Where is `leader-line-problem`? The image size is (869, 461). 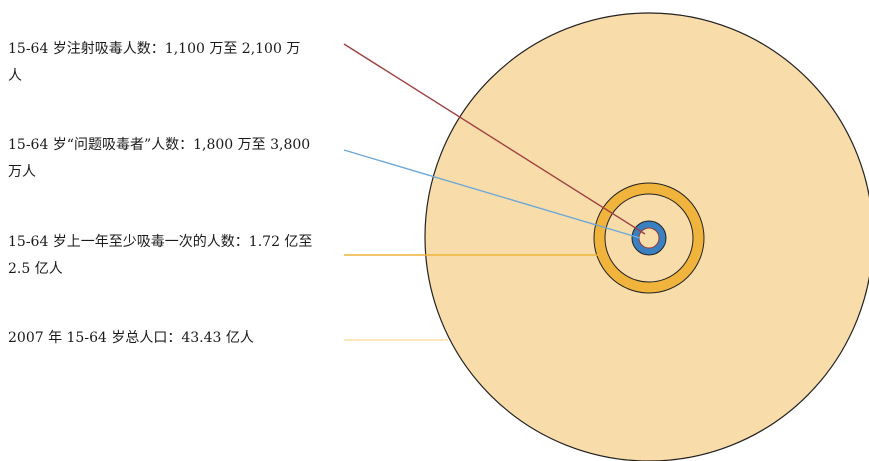
leader-line-problem is located at coordinates (492, 194).